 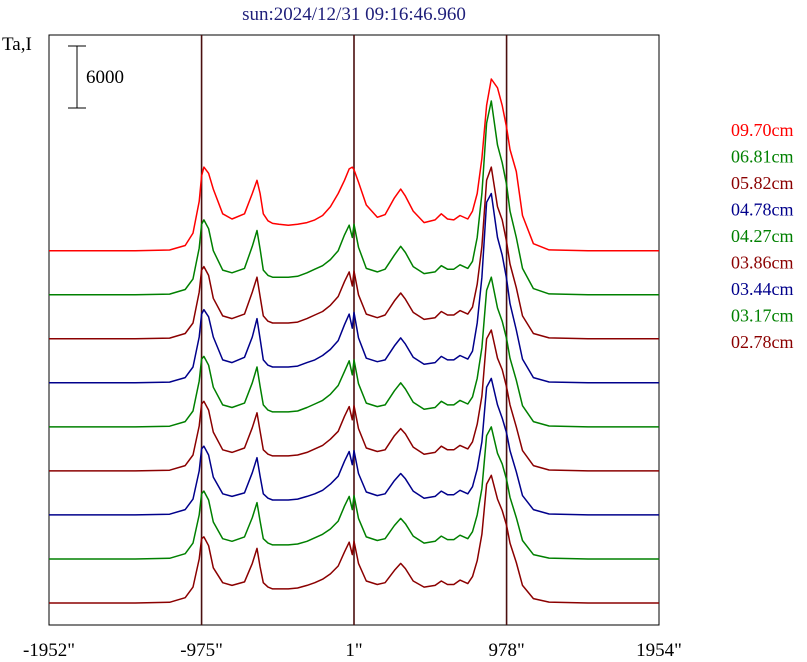 What do you see at coordinates (762, 316) in the screenshot?
I see `legend-entry-03.17cm: 03.17cm` at bounding box center [762, 316].